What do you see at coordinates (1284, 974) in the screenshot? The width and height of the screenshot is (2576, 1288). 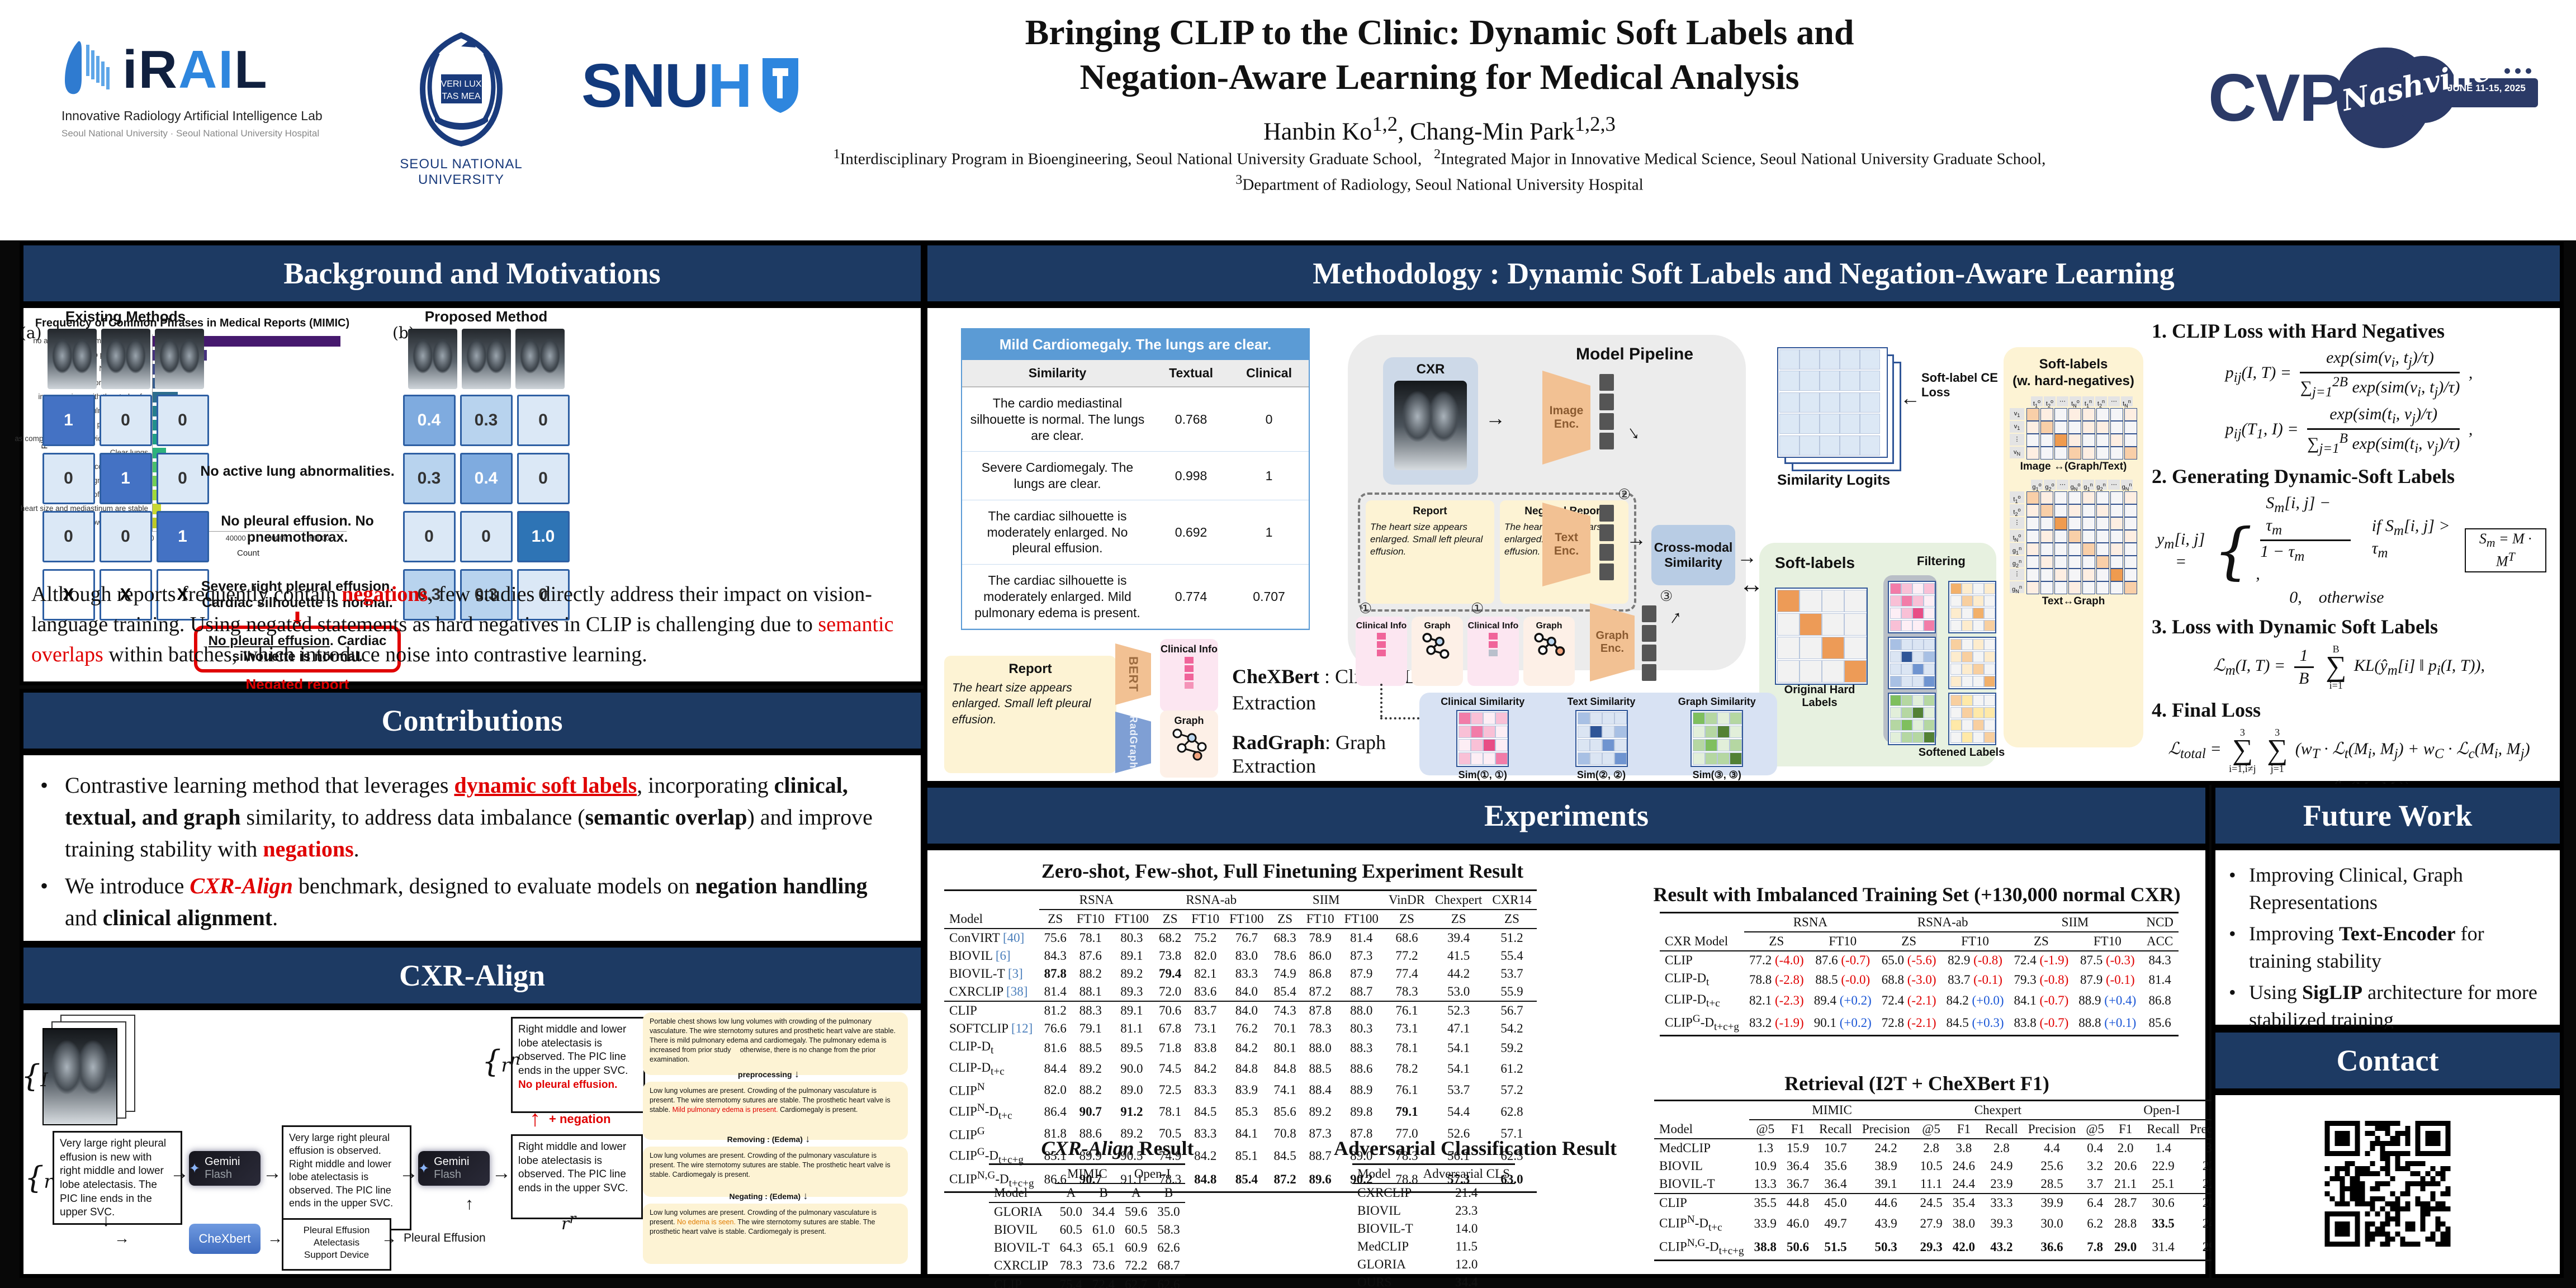 I see `table-cell: 74.9` at bounding box center [1284, 974].